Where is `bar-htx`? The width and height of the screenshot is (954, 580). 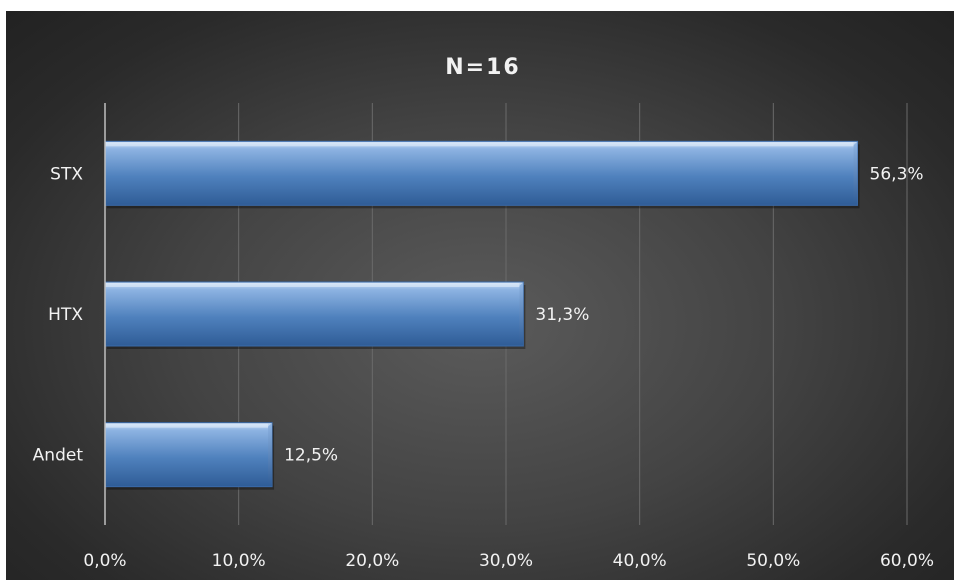
bar-htx is located at coordinates (314, 314).